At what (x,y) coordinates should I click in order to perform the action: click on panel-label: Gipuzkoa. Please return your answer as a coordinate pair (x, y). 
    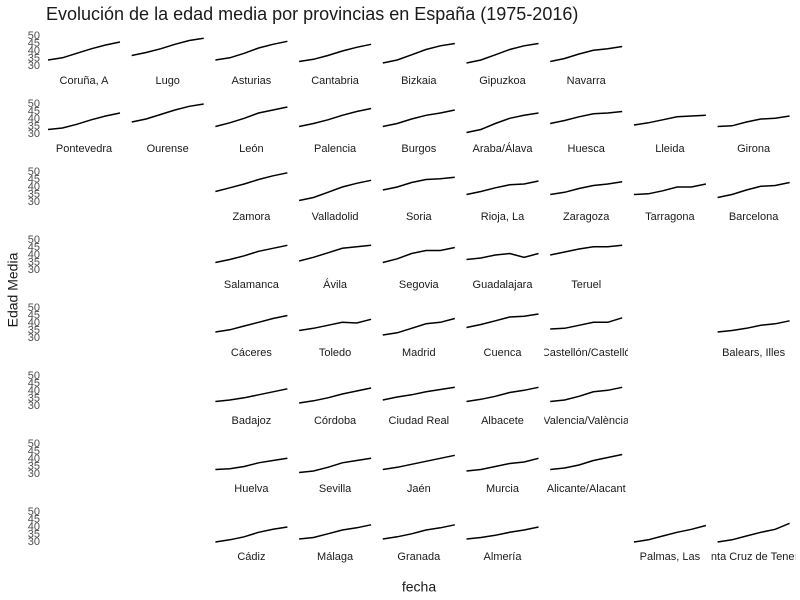
    Looking at the image, I should click on (502, 81).